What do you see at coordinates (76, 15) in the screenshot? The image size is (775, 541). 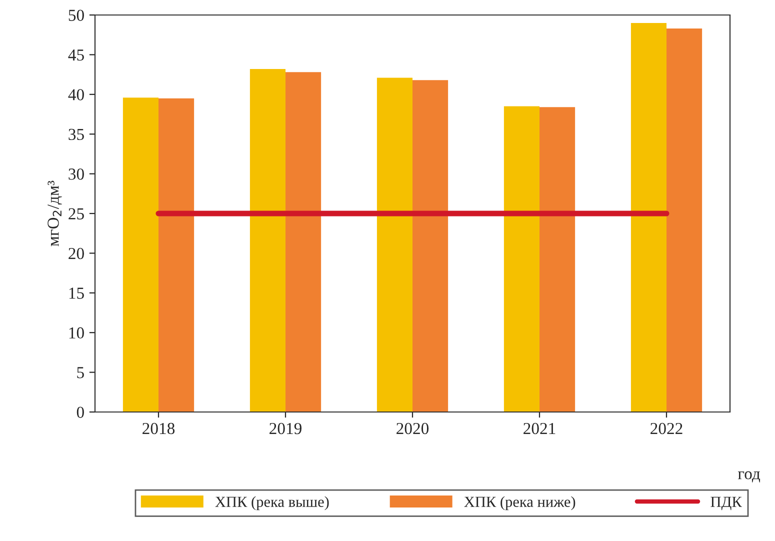 I see `y-tick-label: 50` at bounding box center [76, 15].